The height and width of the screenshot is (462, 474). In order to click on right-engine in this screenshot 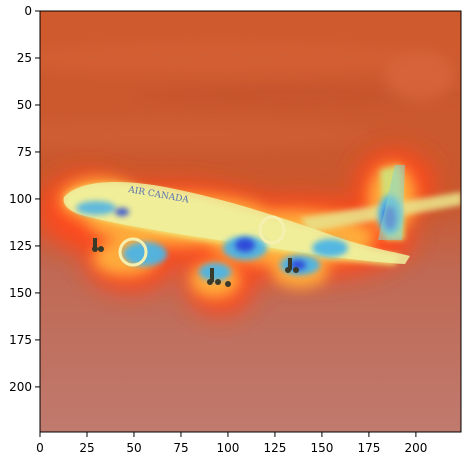, I will do `click(272, 230)`.